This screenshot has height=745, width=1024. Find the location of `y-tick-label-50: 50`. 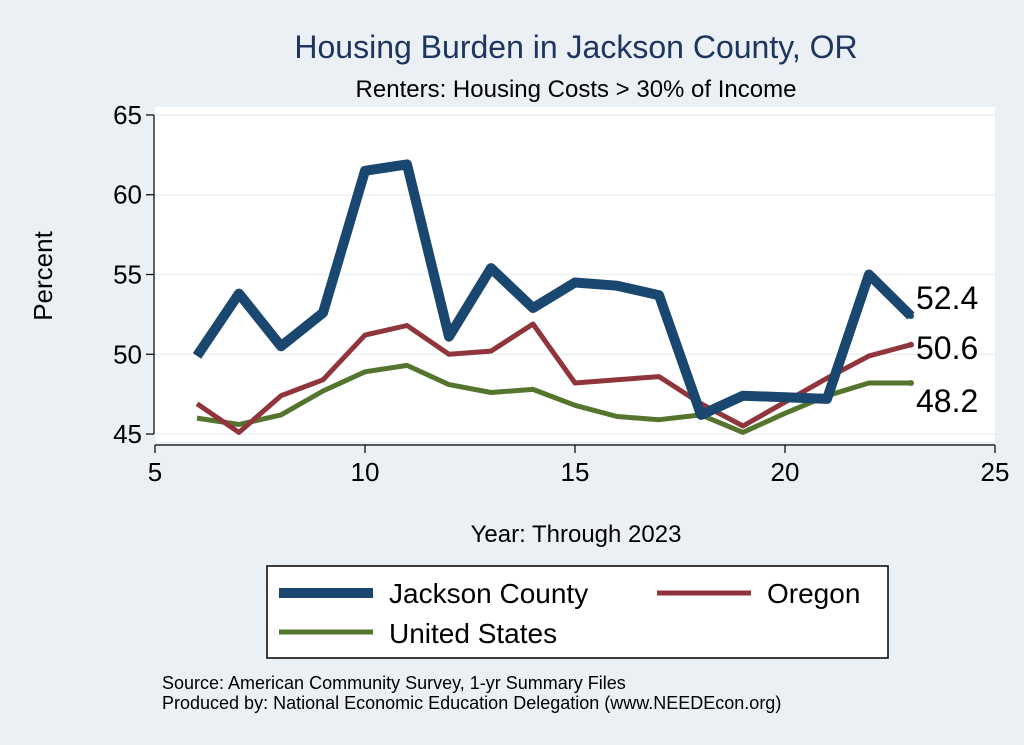

y-tick-label-50: 50 is located at coordinates (127, 354).